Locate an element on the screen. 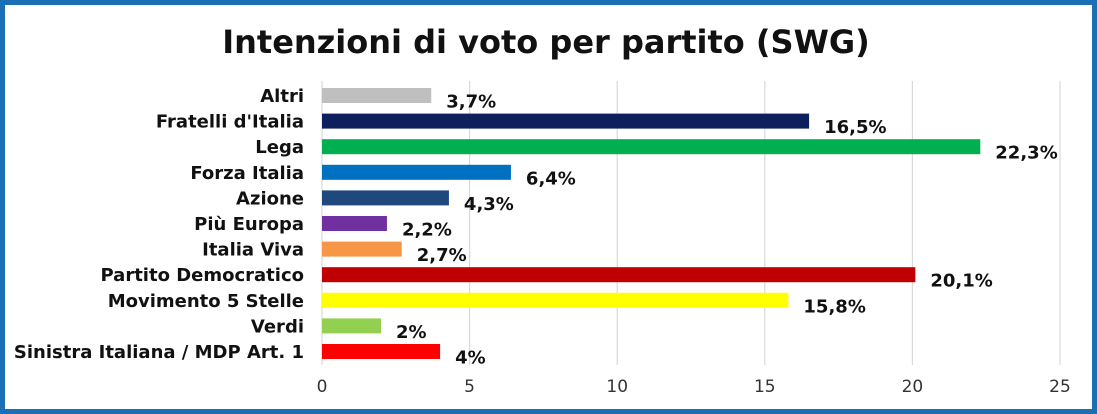 The height and width of the screenshot is (414, 1097). x-tick-label: 20 is located at coordinates (913, 387).